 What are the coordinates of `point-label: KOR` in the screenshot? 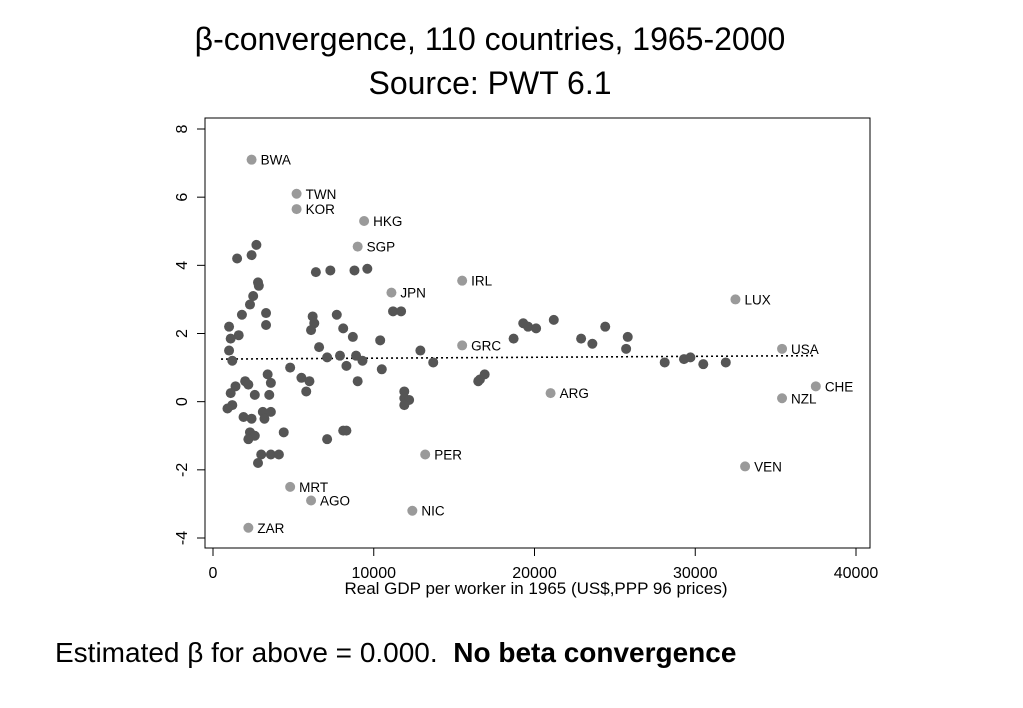 It's located at (321, 209).